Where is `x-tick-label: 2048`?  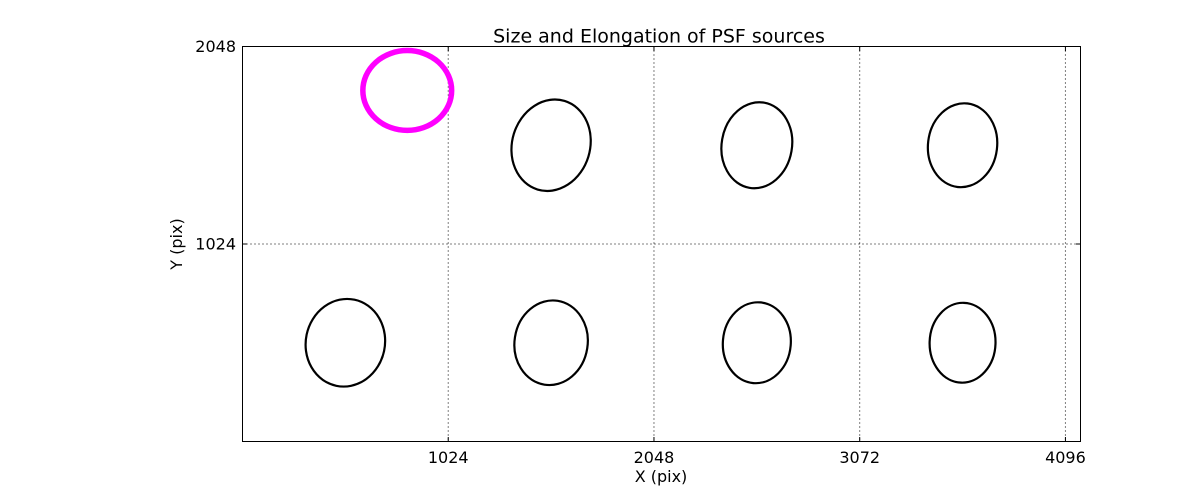
x-tick-label: 2048 is located at coordinates (654, 457).